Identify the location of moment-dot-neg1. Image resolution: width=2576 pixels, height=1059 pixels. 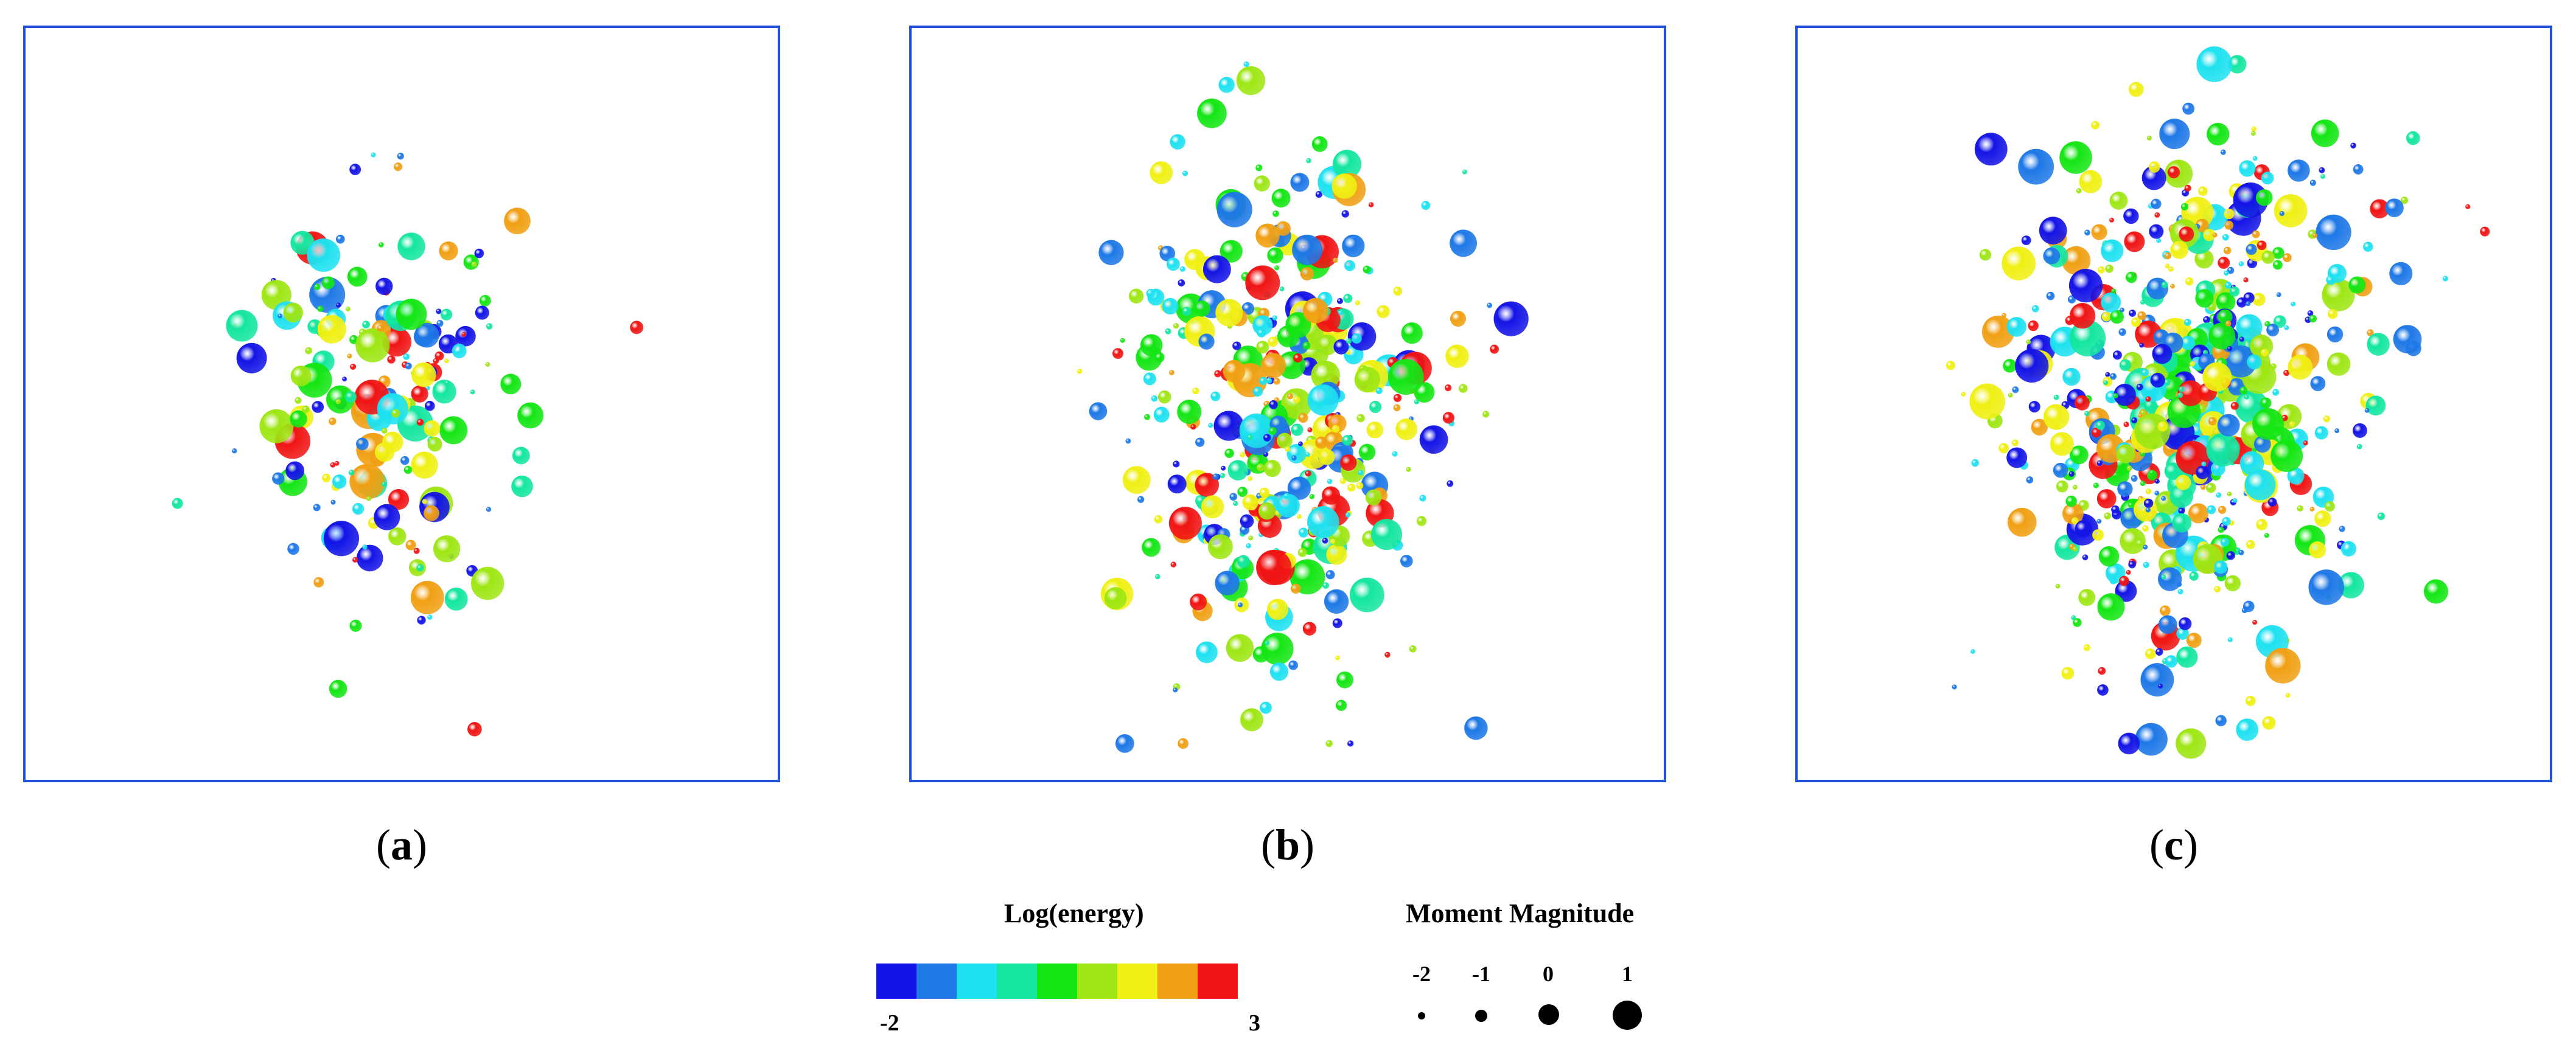
(1481, 1016).